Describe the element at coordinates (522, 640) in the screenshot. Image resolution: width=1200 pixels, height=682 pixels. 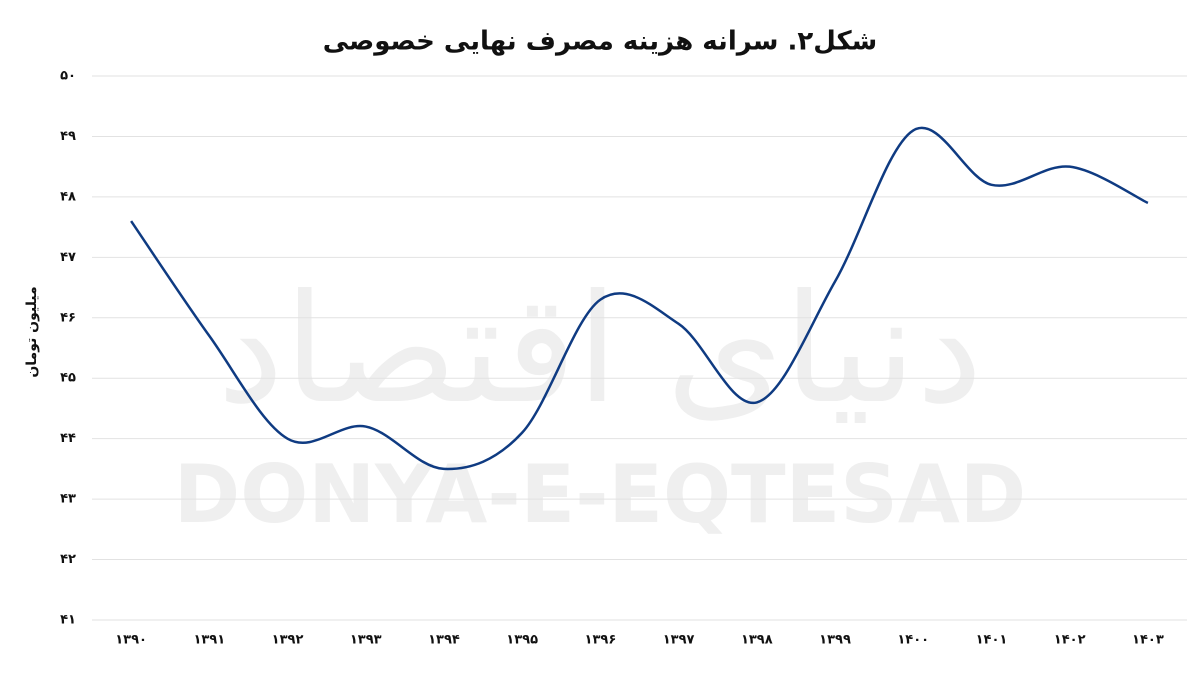
I see `x-tick-label: ۱۳۹۵` at that location.